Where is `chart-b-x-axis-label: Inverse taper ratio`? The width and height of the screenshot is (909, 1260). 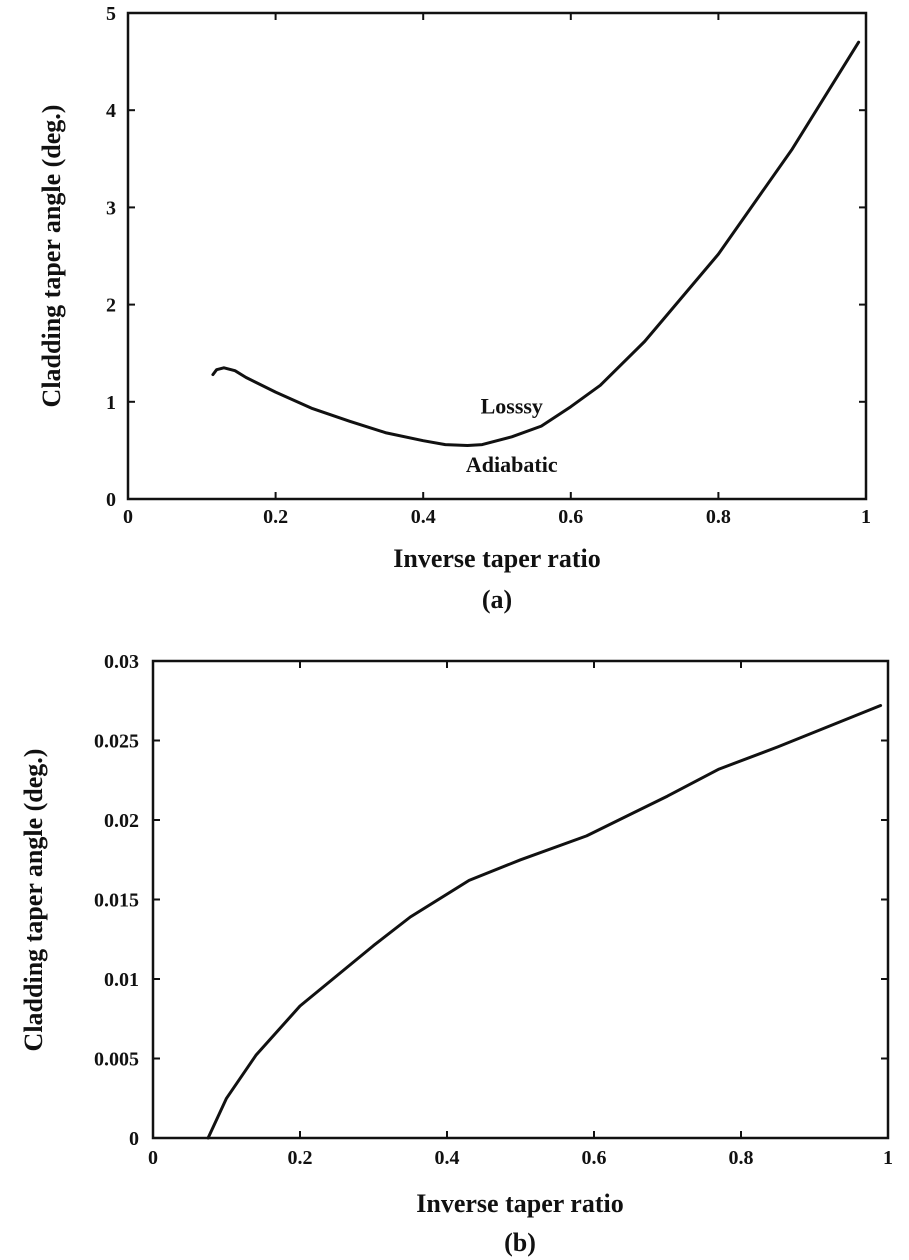
chart-b-x-axis-label: Inverse taper ratio is located at coordinates (519, 1203).